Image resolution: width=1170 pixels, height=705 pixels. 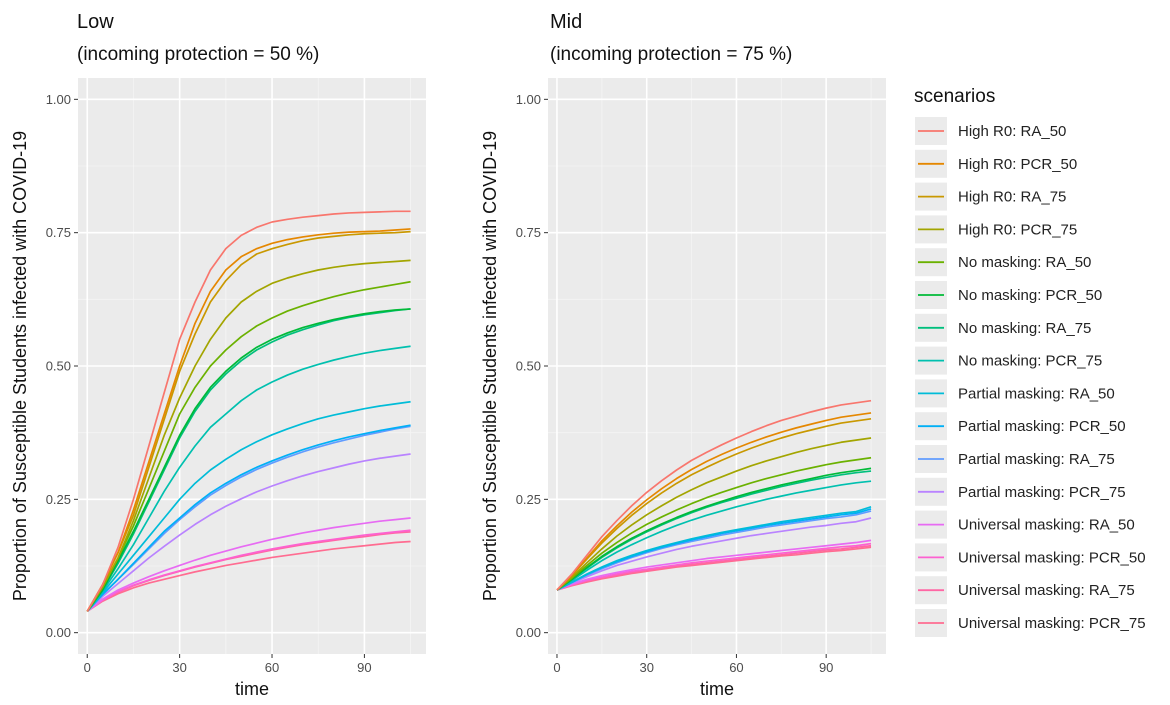 What do you see at coordinates (671, 54) in the screenshot?
I see `panel-subtitle: (incoming protection = 75 %)` at bounding box center [671, 54].